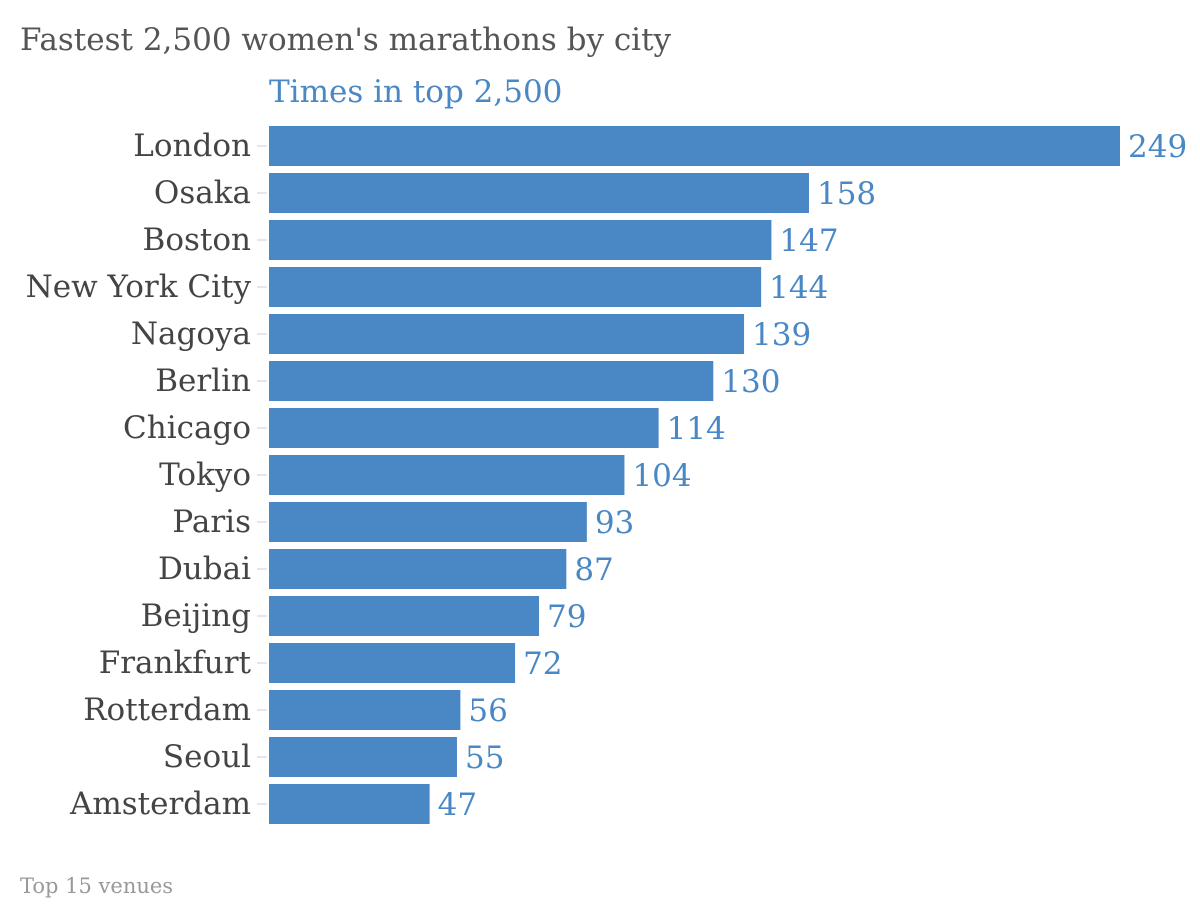 The height and width of the screenshot is (906, 1200). I want to click on category-label: London, so click(192, 146).